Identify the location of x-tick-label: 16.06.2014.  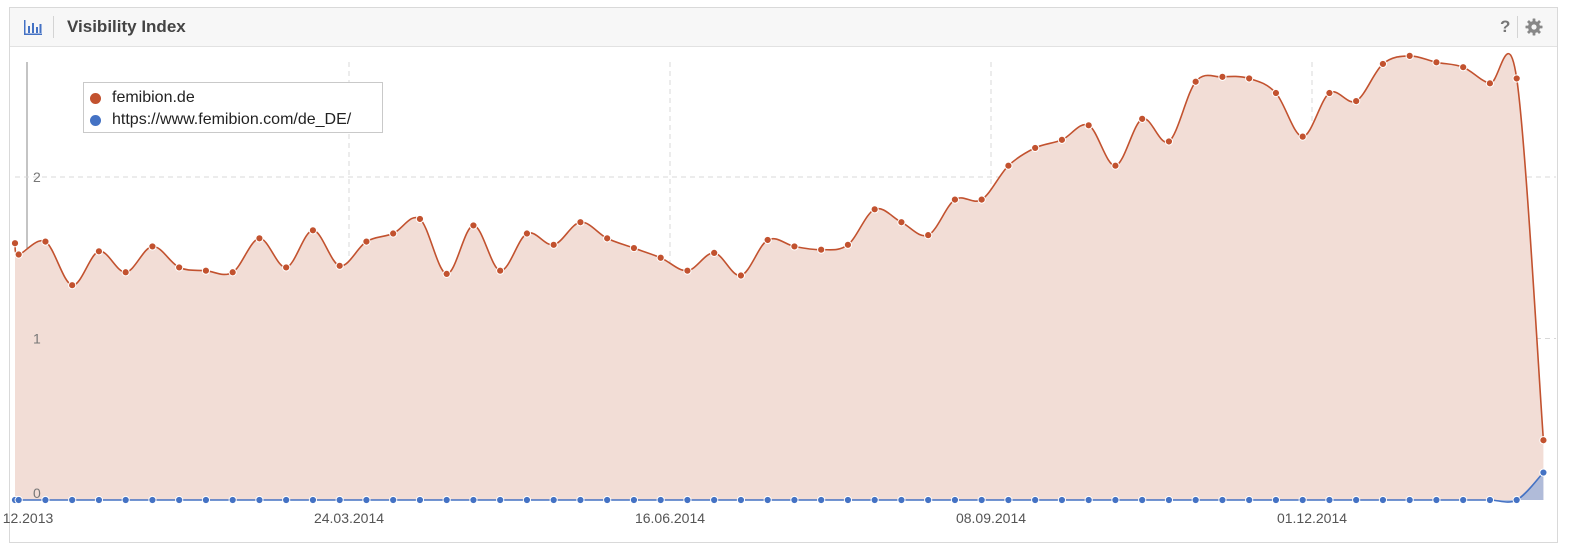
(670, 518).